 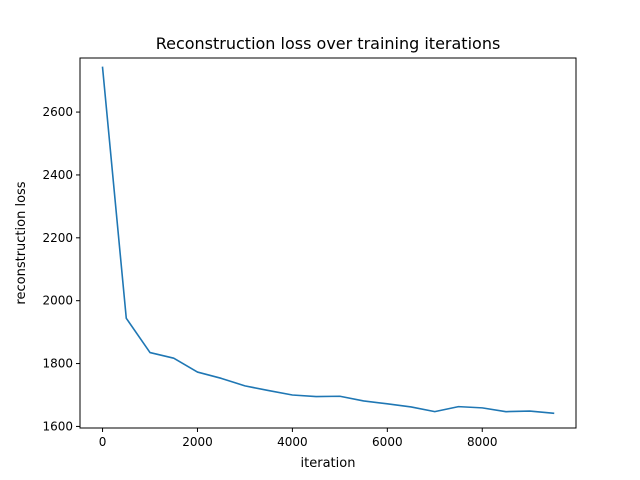 I want to click on x-axis: 0 2000 4000 6000 8000, so click(x=298, y=438).